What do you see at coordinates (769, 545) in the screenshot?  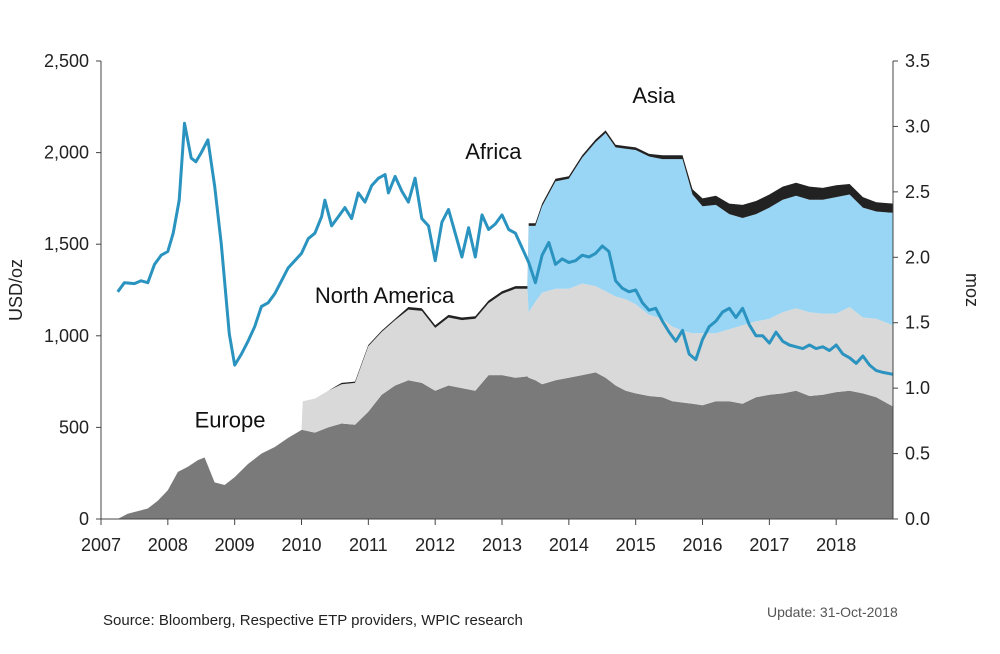 I see `x-tick-label: 2017` at bounding box center [769, 545].